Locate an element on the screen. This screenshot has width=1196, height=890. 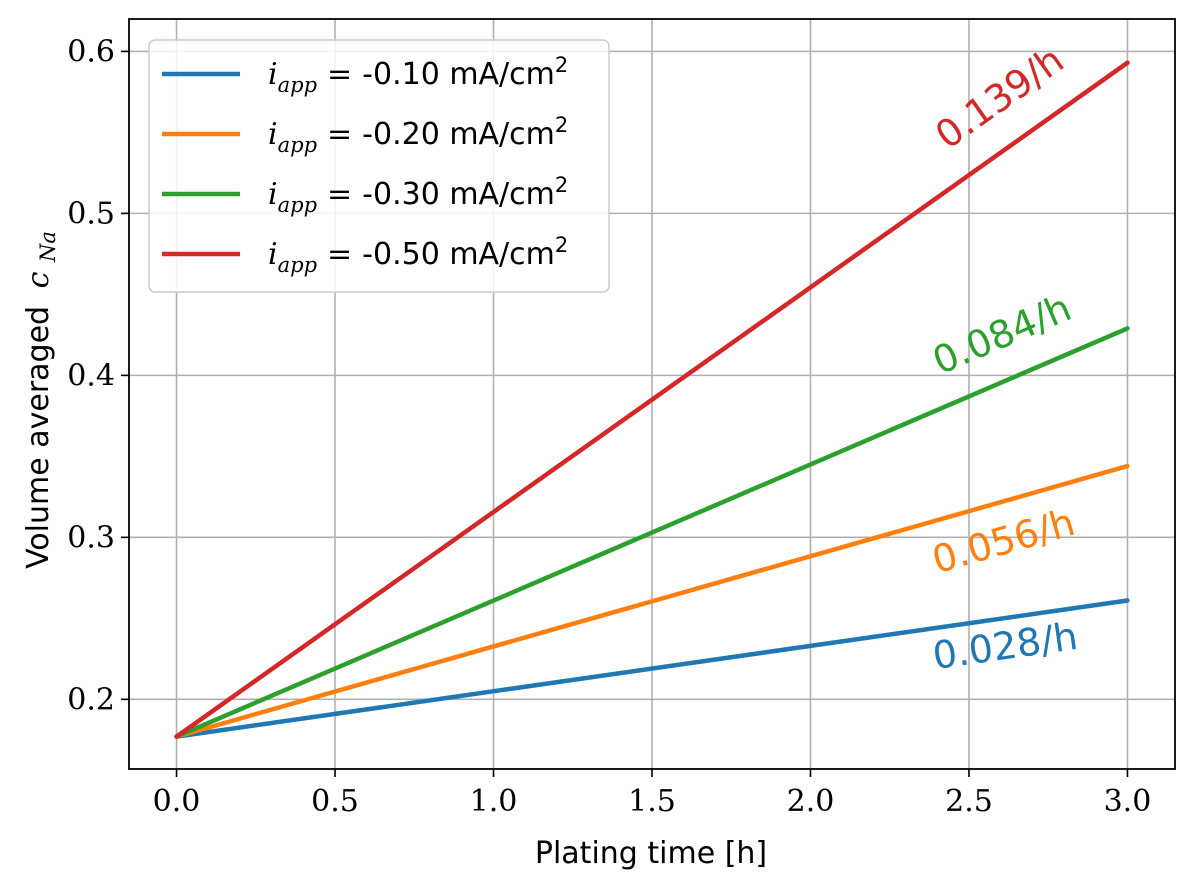
rate-annotation: 0.084/h is located at coordinates (1001, 334).